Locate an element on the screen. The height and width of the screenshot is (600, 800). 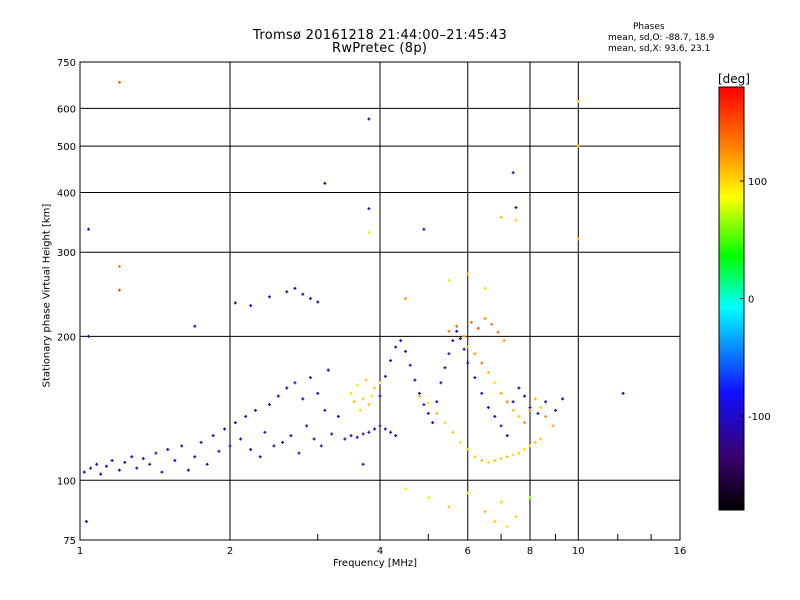
colorbar is located at coordinates (731, 298).